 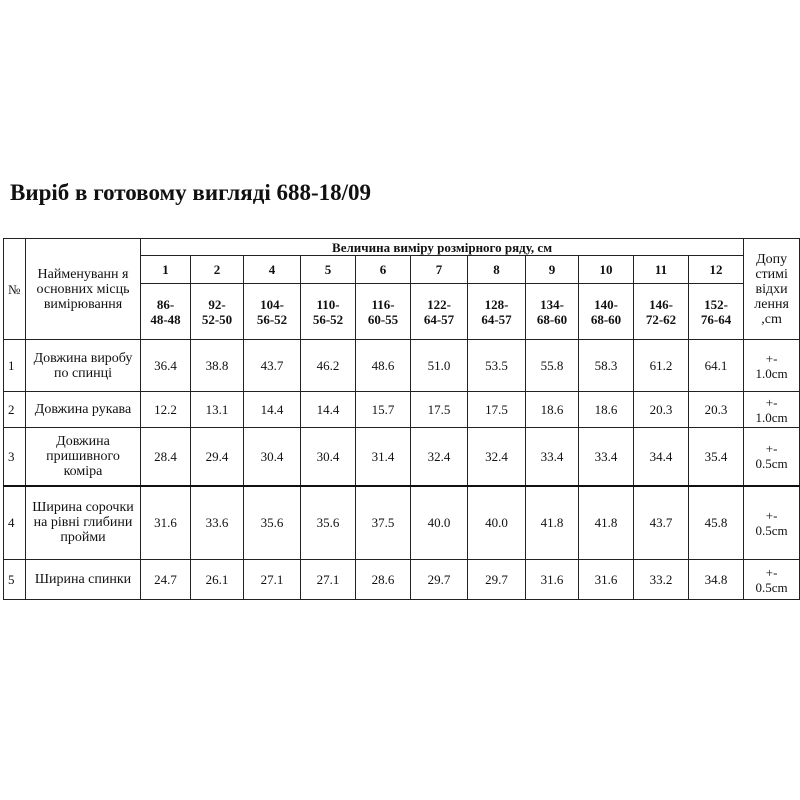 I want to click on size-measure: 134- 68-60, so click(x=552, y=311).